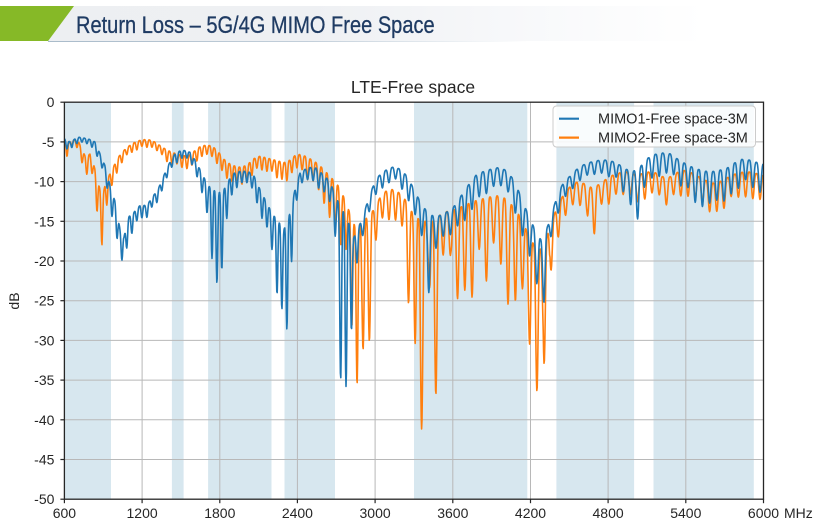 This screenshot has width=824, height=528. What do you see at coordinates (14, 300) in the screenshot?
I see `svg-text: dB` at bounding box center [14, 300].